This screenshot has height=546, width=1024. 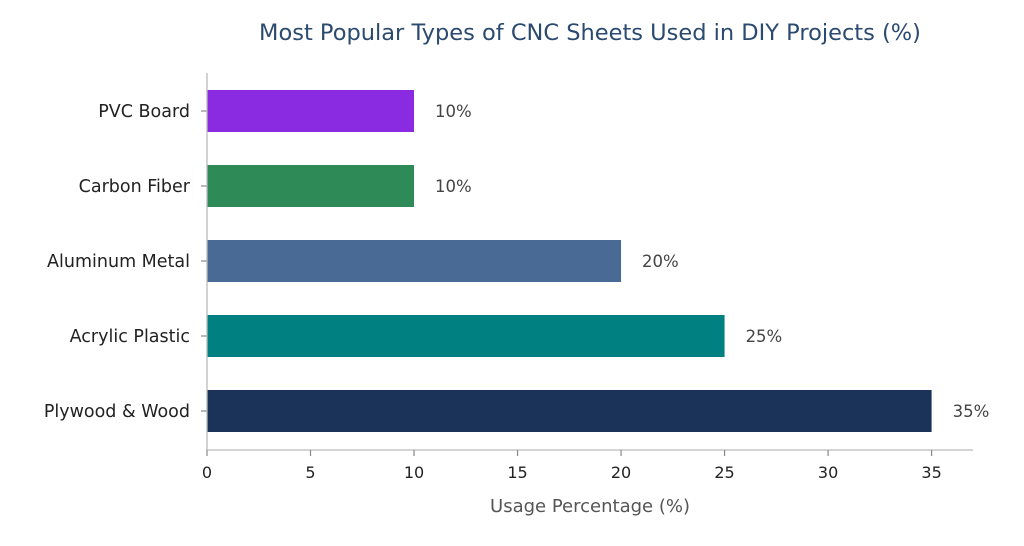 What do you see at coordinates (144, 112) in the screenshot?
I see `category-label-0: PVC Board` at bounding box center [144, 112].